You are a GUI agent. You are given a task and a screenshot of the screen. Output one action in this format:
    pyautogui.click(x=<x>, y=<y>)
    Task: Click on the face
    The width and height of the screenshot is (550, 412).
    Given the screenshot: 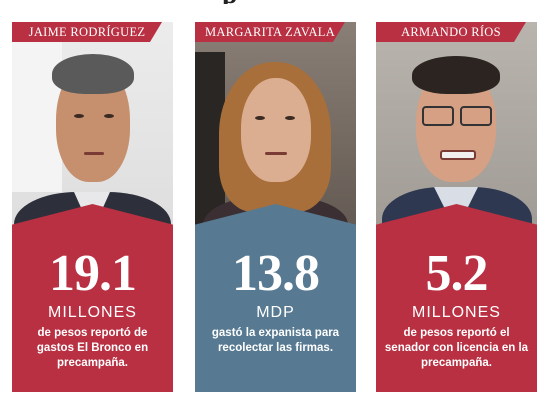 What is the action you would take?
    pyautogui.click(x=276, y=130)
    